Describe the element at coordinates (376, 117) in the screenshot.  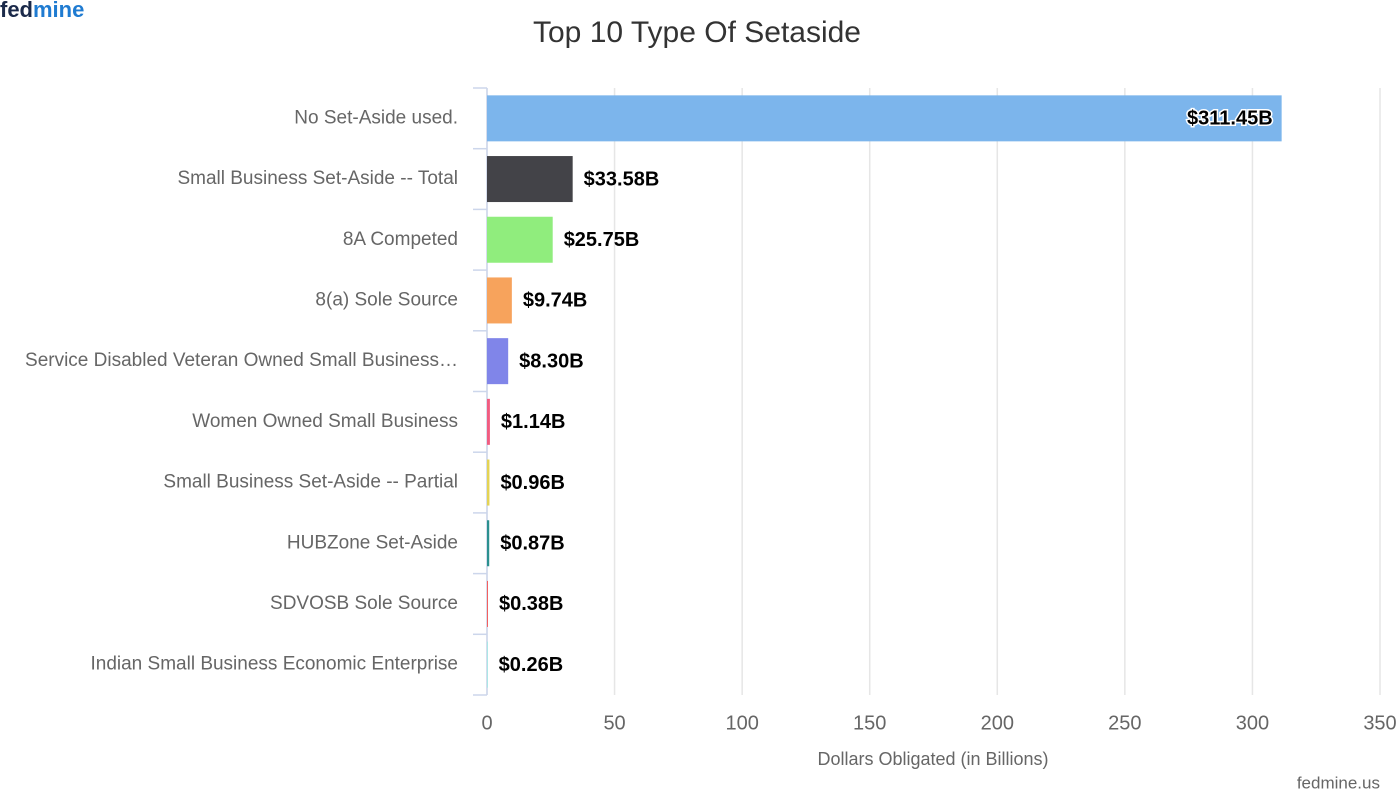
I see `y-tick-label: No Set-Aside used.` at that location.